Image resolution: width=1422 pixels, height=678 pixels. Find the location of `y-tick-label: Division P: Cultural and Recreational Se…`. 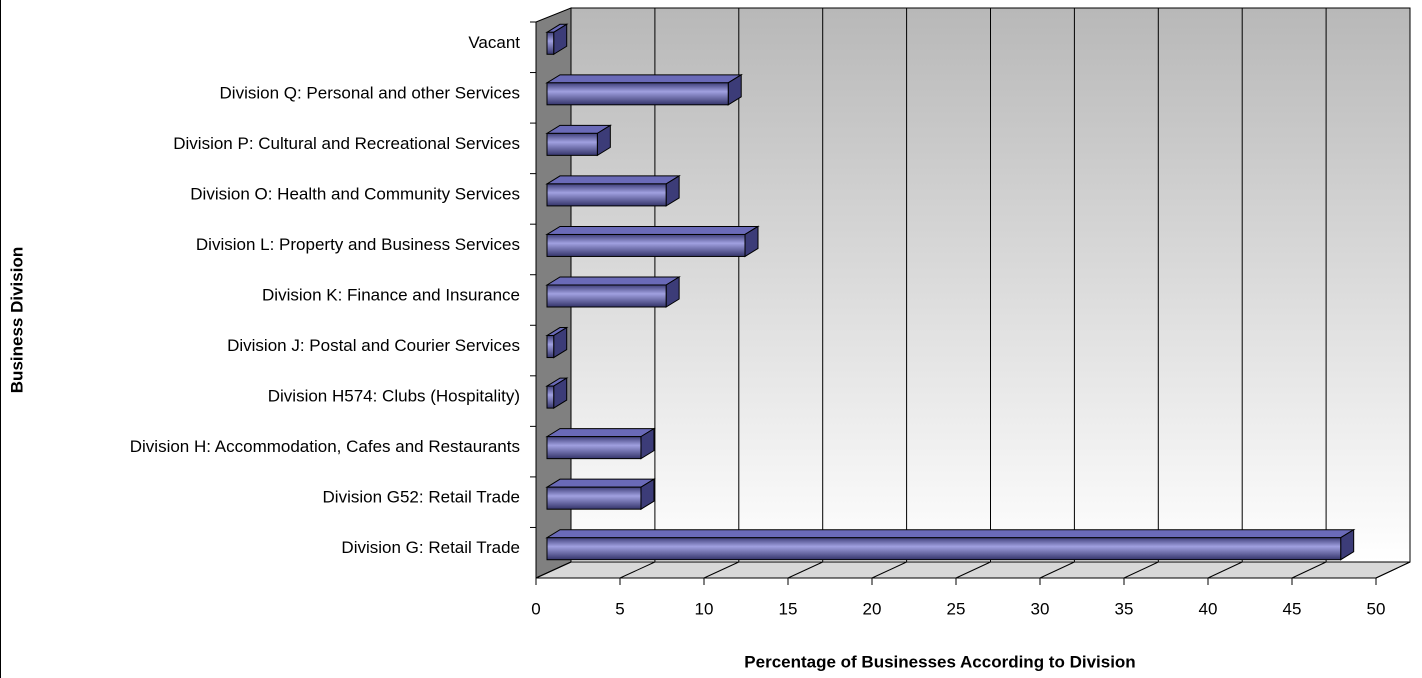

y-tick-label: Division P: Cultural and Recreational Se… is located at coordinates (346, 143).